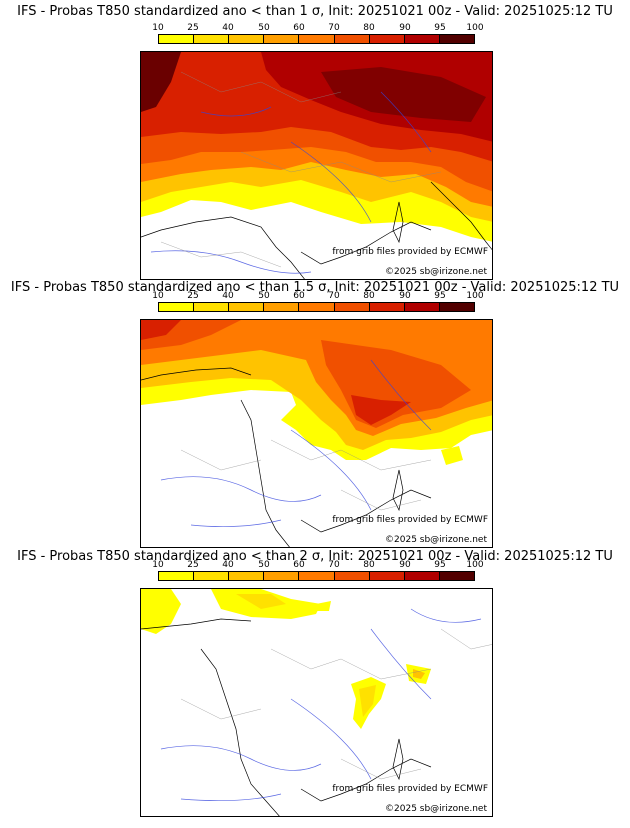  What do you see at coordinates (367, 701) in the screenshot?
I see `prob-area-25-alps` at bounding box center [367, 701].